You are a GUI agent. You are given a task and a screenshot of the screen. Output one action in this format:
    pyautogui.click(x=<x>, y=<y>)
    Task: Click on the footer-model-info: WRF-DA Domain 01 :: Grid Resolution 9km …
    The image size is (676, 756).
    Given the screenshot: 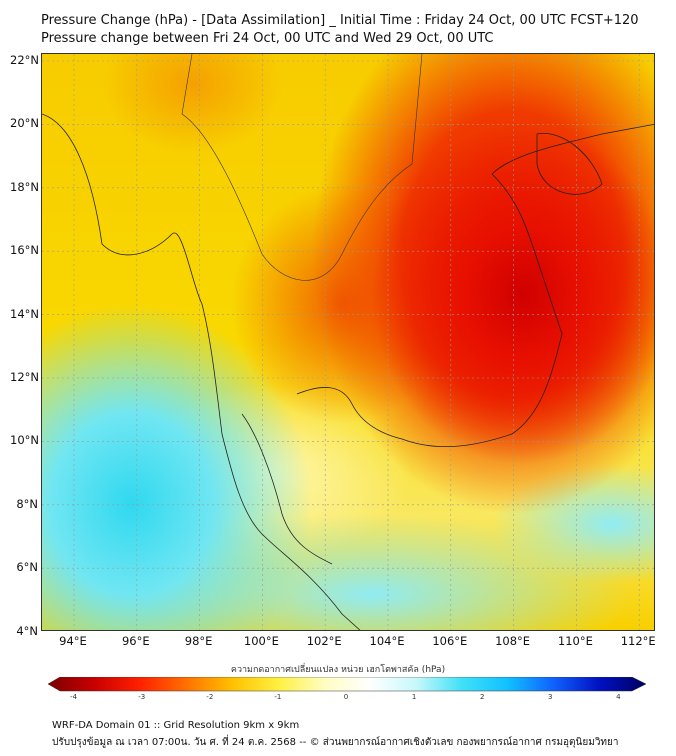 What is the action you would take?
    pyautogui.click(x=176, y=725)
    